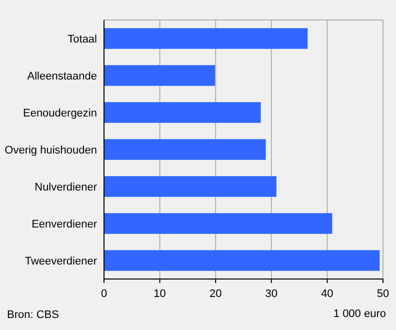 Image resolution: width=396 pixels, height=330 pixels. What do you see at coordinates (33, 315) in the screenshot?
I see `text: Bron: CBS` at bounding box center [33, 315].